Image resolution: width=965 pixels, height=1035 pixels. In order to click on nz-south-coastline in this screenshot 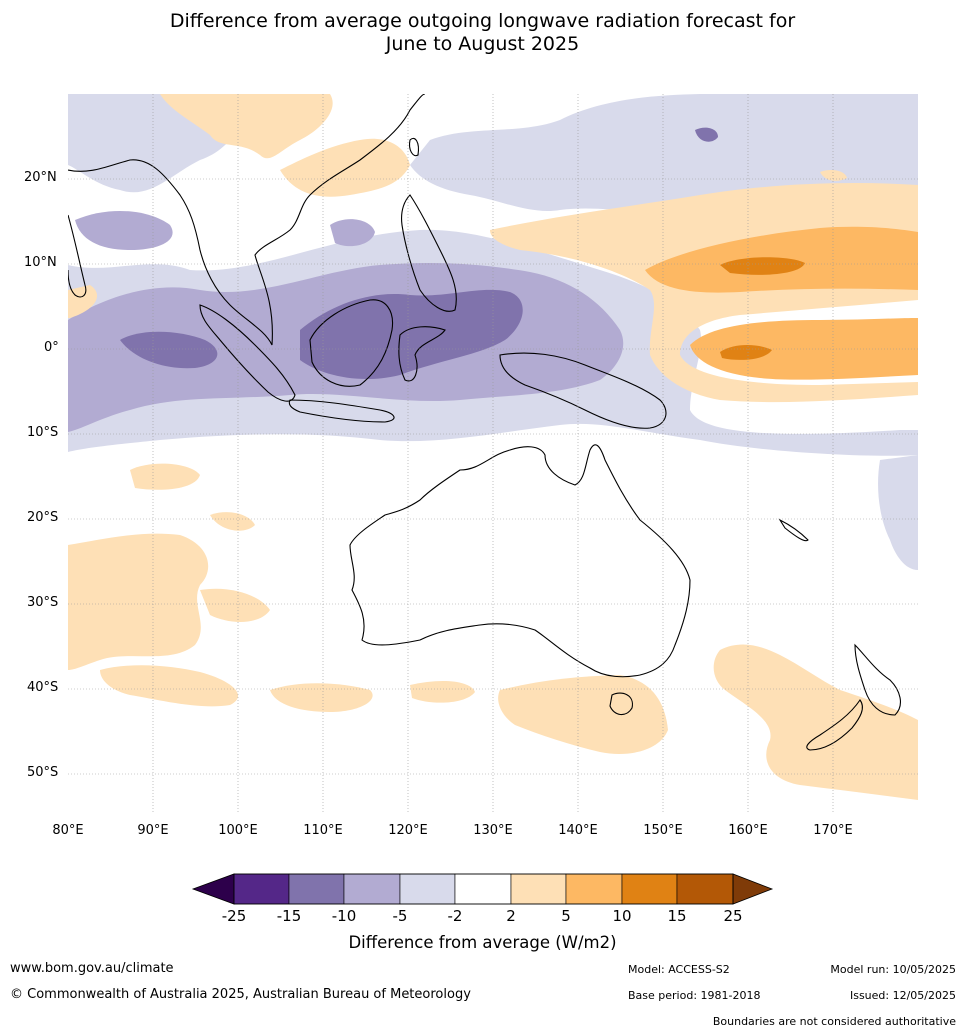, I will do `click(834, 725)`.